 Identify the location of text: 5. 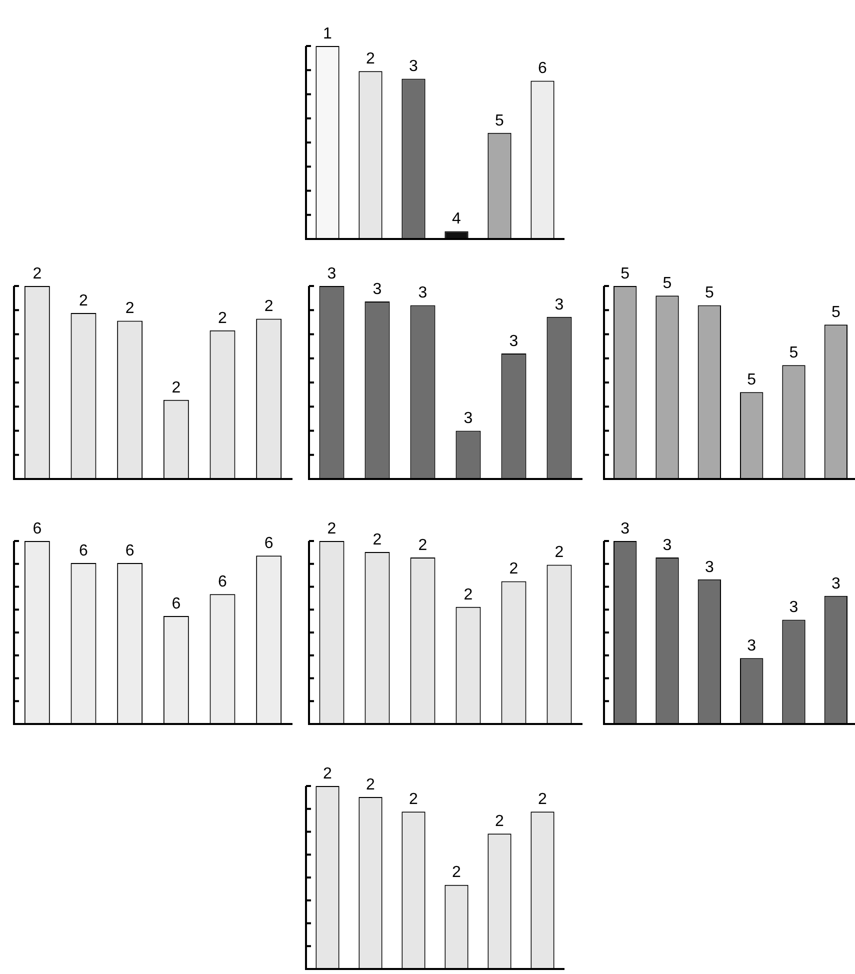
(625, 273).